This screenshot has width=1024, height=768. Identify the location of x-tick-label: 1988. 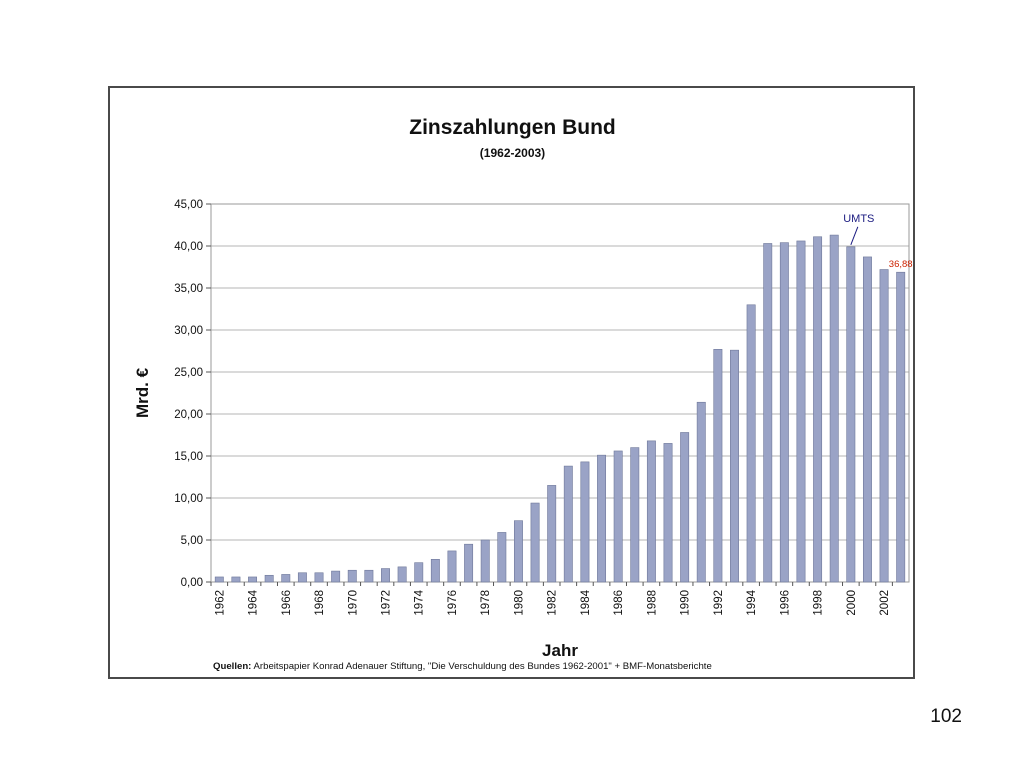
(652, 603).